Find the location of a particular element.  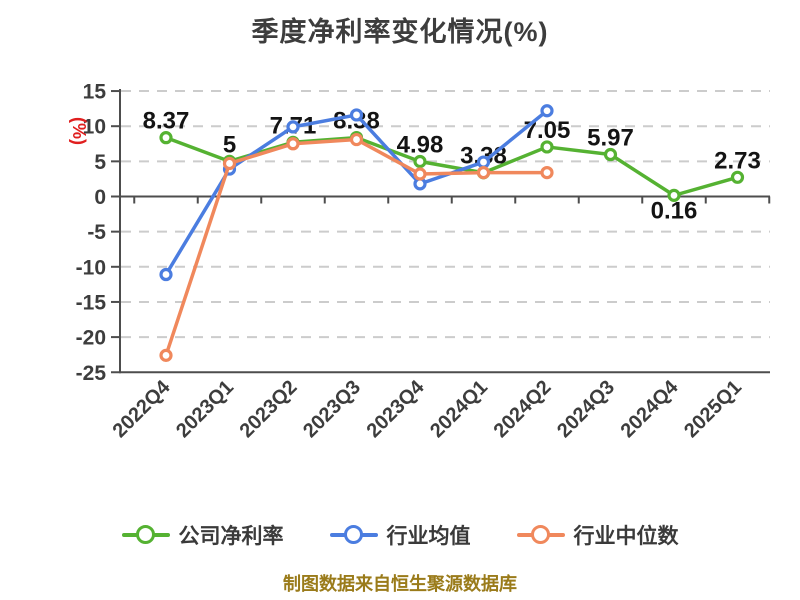

legend-label: 公司净利率 is located at coordinates (231, 536).